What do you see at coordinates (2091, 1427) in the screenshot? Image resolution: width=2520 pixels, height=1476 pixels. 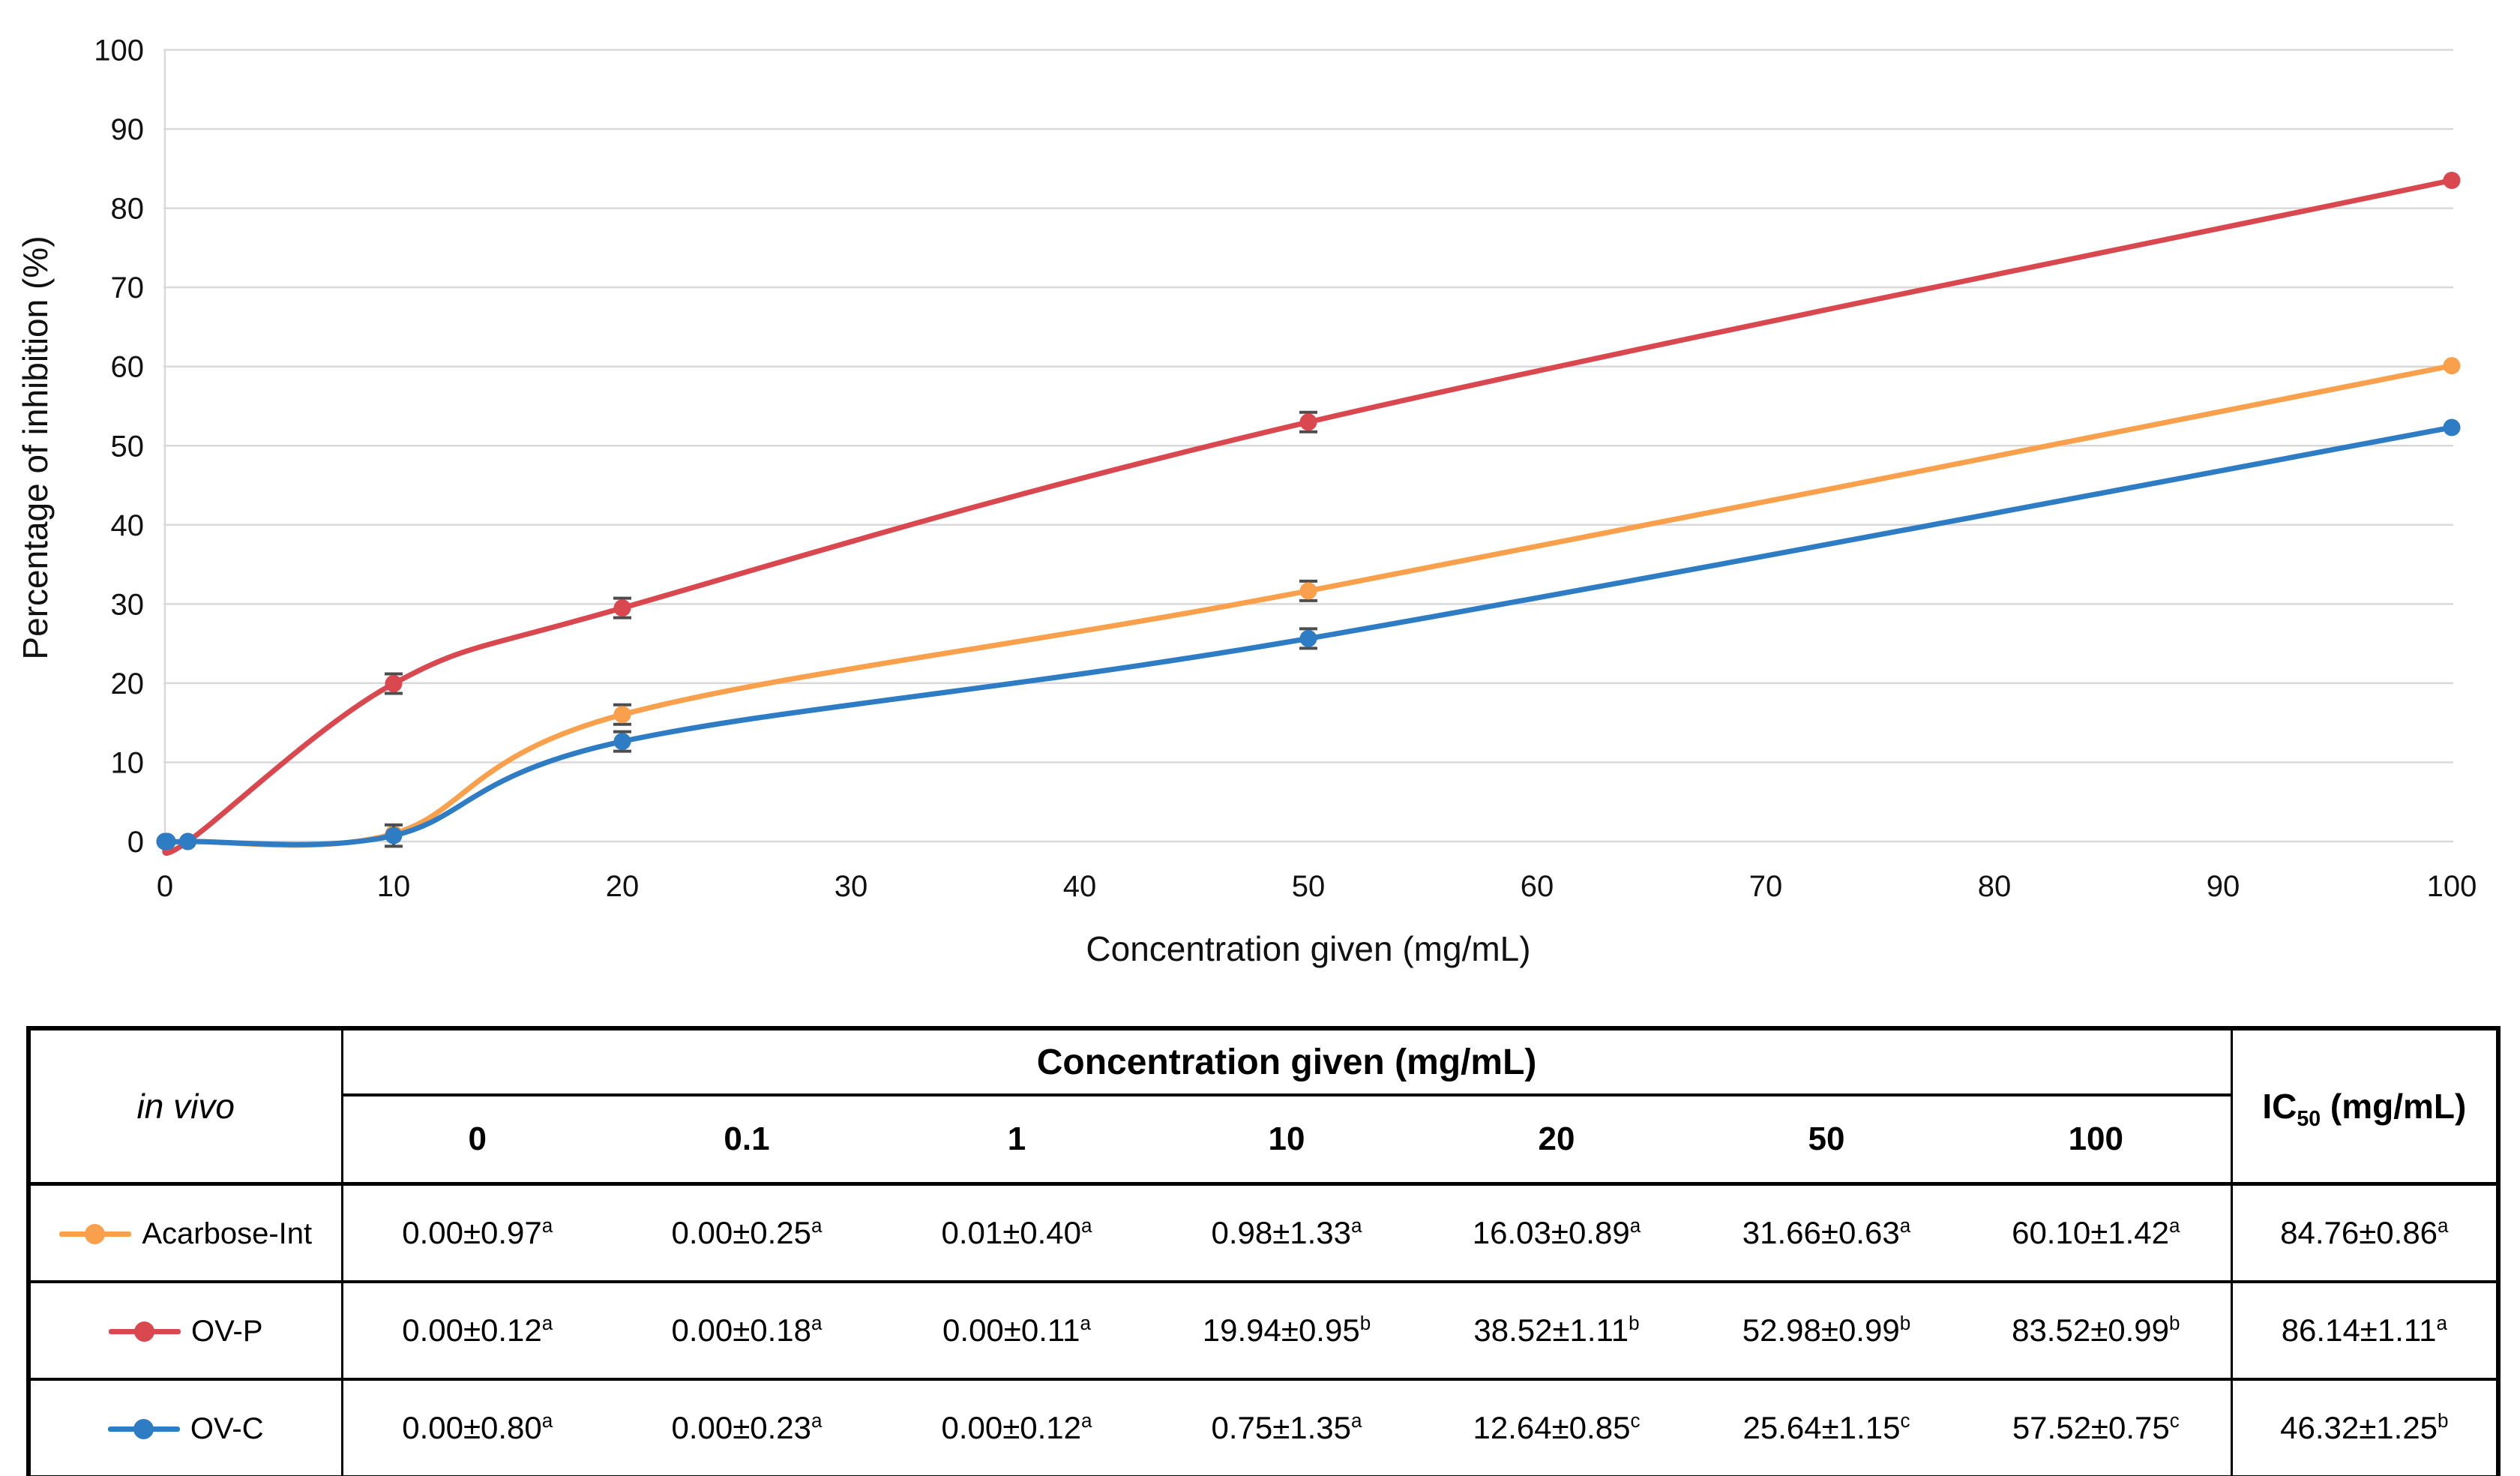 I see `value-text: 57.52±0.75` at bounding box center [2091, 1427].